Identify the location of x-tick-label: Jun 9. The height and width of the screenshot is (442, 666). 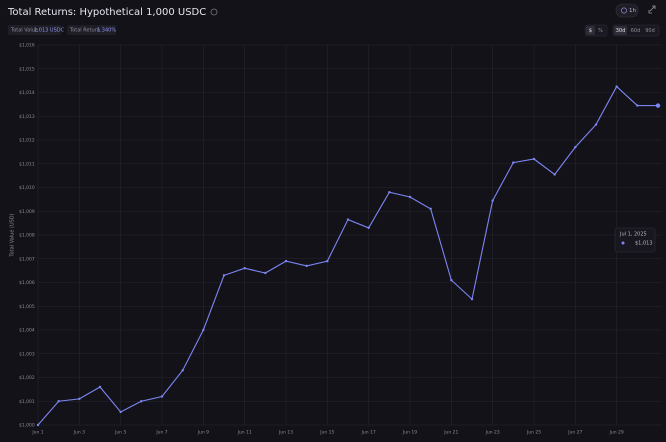
(203, 433).